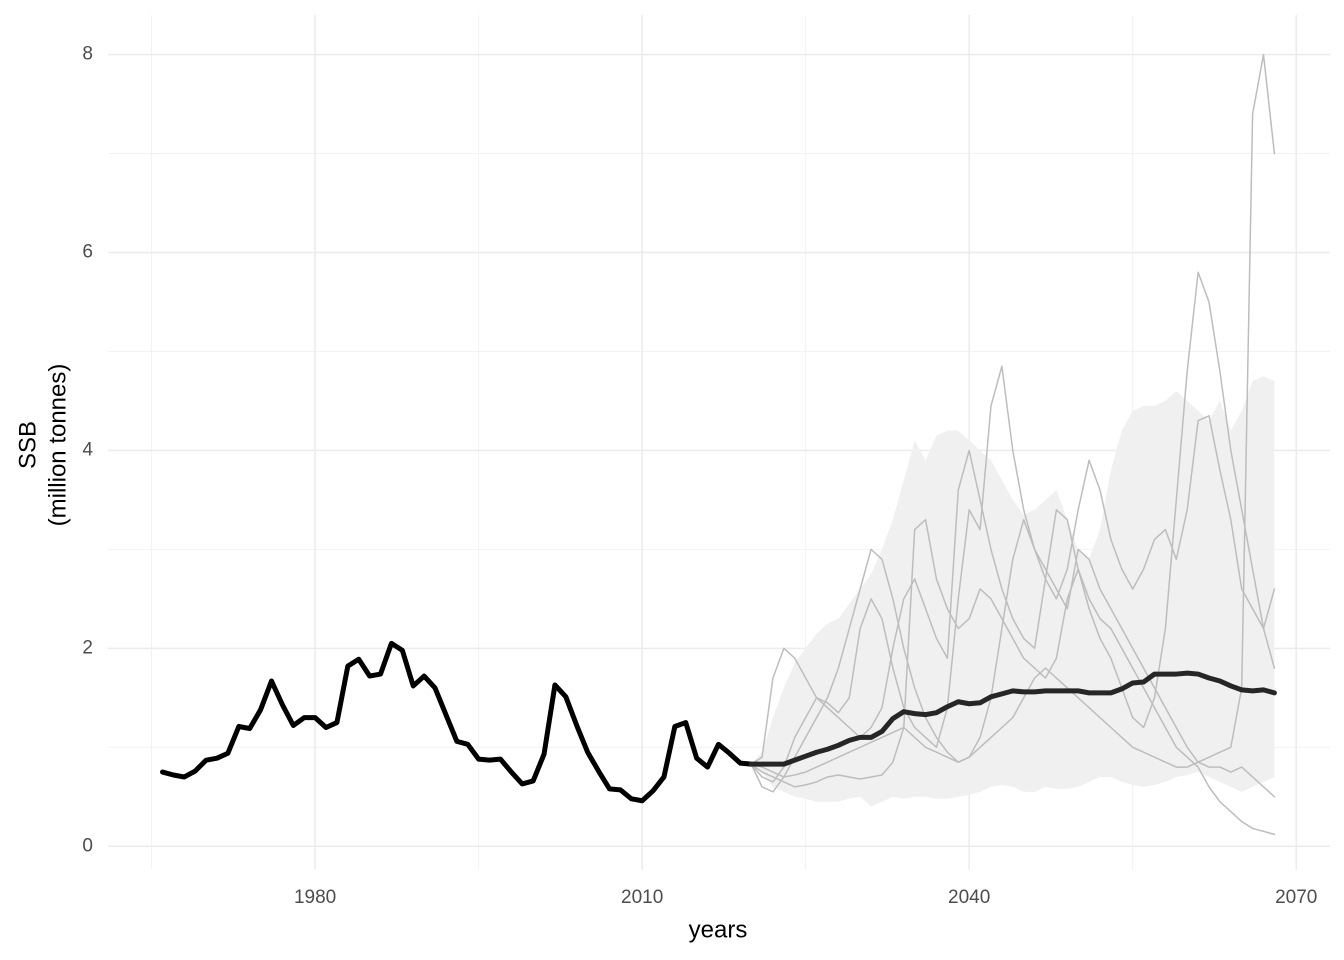 The image size is (1344, 960). I want to click on y-tick-label: 4, so click(87, 449).